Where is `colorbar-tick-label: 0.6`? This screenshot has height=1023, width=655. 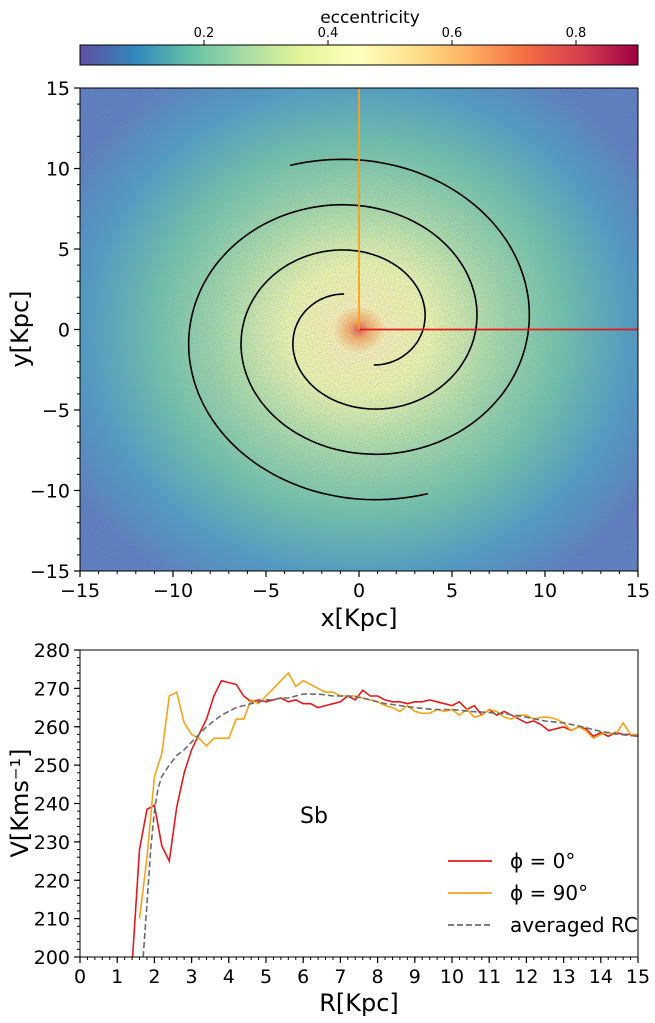
colorbar-tick-label: 0.6 is located at coordinates (452, 33).